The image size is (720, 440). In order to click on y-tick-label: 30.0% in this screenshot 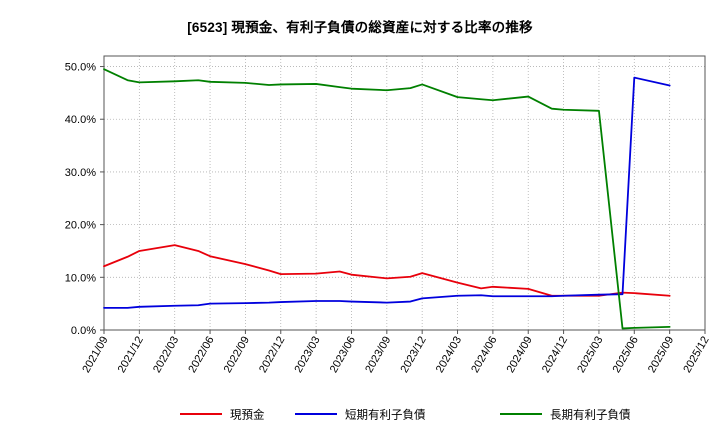, I will do `click(80, 173)`.